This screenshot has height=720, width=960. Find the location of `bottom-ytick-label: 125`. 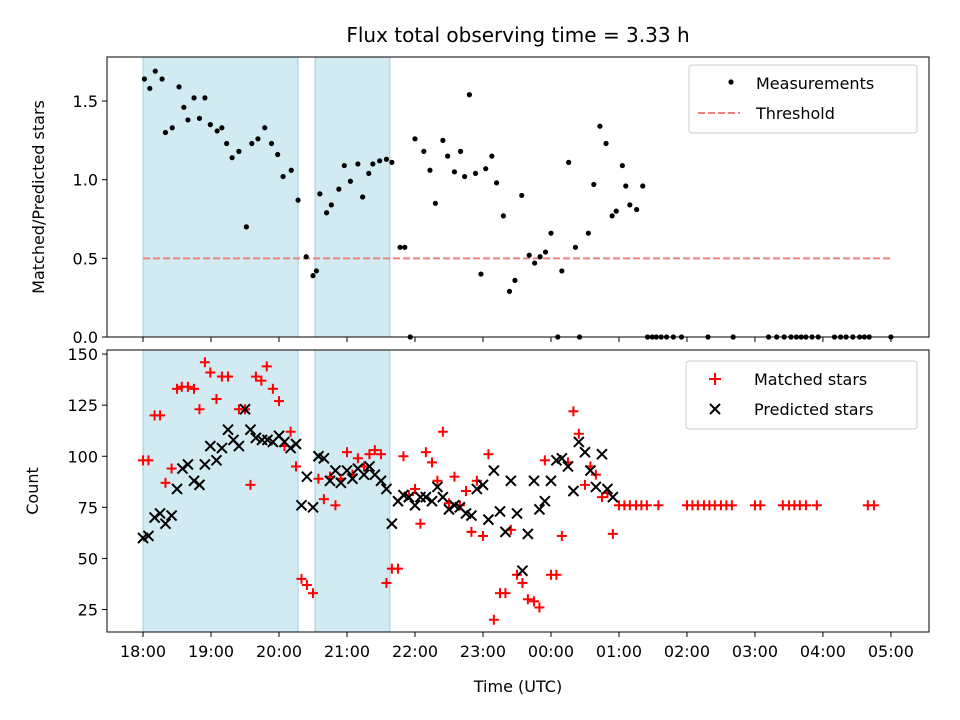

bottom-ytick-label: 125 is located at coordinates (82, 405).